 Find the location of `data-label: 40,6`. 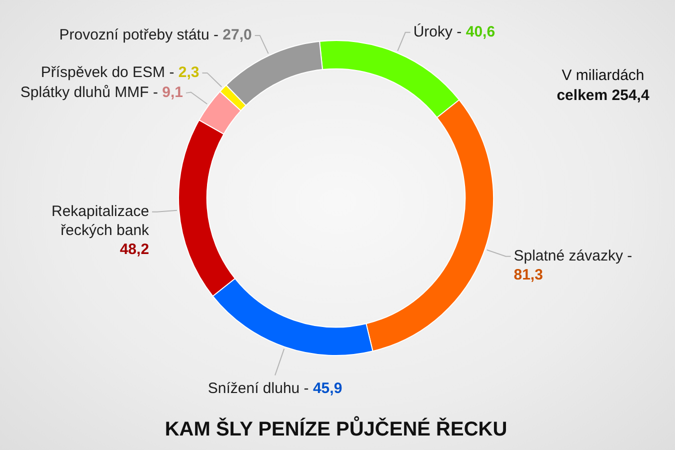

data-label: 40,6 is located at coordinates (481, 32).